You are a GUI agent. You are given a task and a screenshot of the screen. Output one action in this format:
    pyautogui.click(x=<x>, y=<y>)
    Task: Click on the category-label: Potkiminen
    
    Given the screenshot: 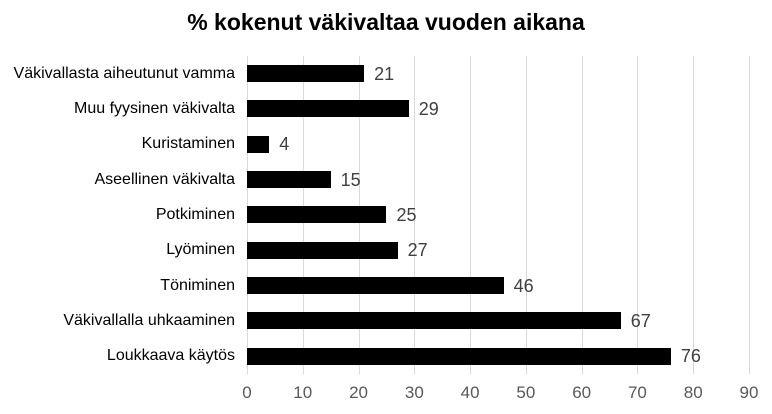 What is the action you would take?
    pyautogui.click(x=195, y=214)
    